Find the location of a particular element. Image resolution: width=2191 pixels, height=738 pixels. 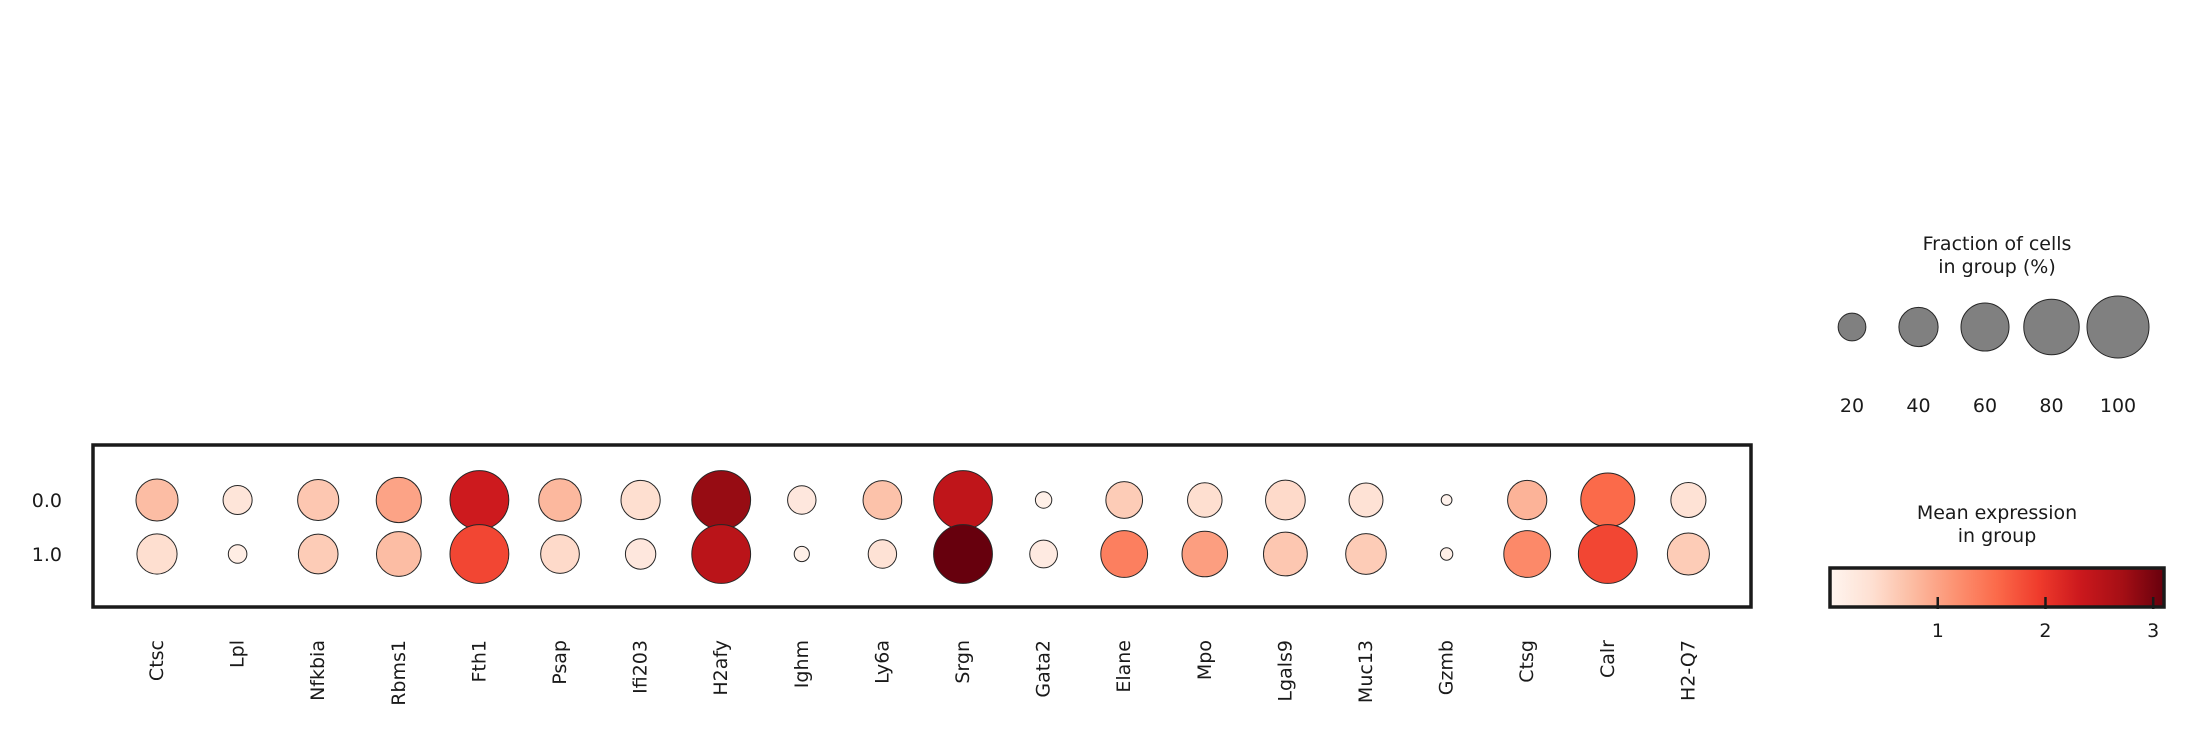

group-label: 0.0 is located at coordinates (47, 501).